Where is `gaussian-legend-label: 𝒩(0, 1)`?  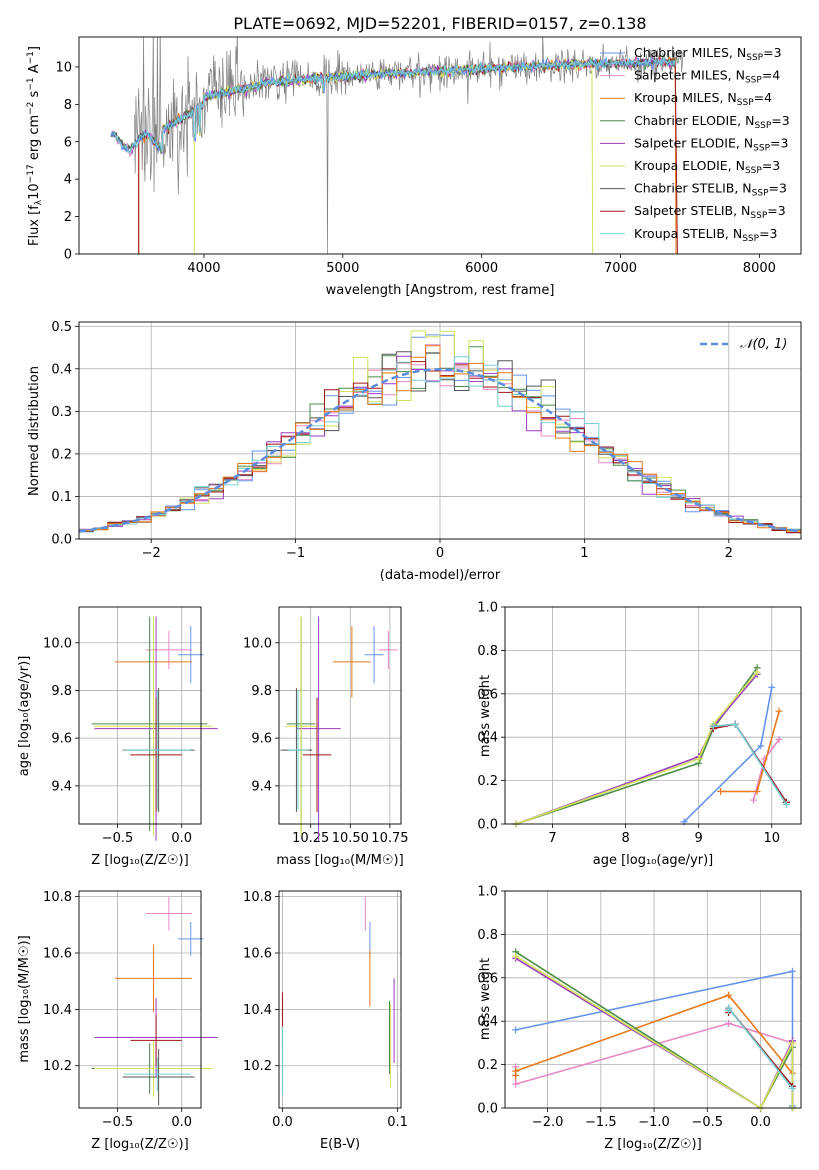 gaussian-legend-label: 𝒩(0, 1) is located at coordinates (763, 344).